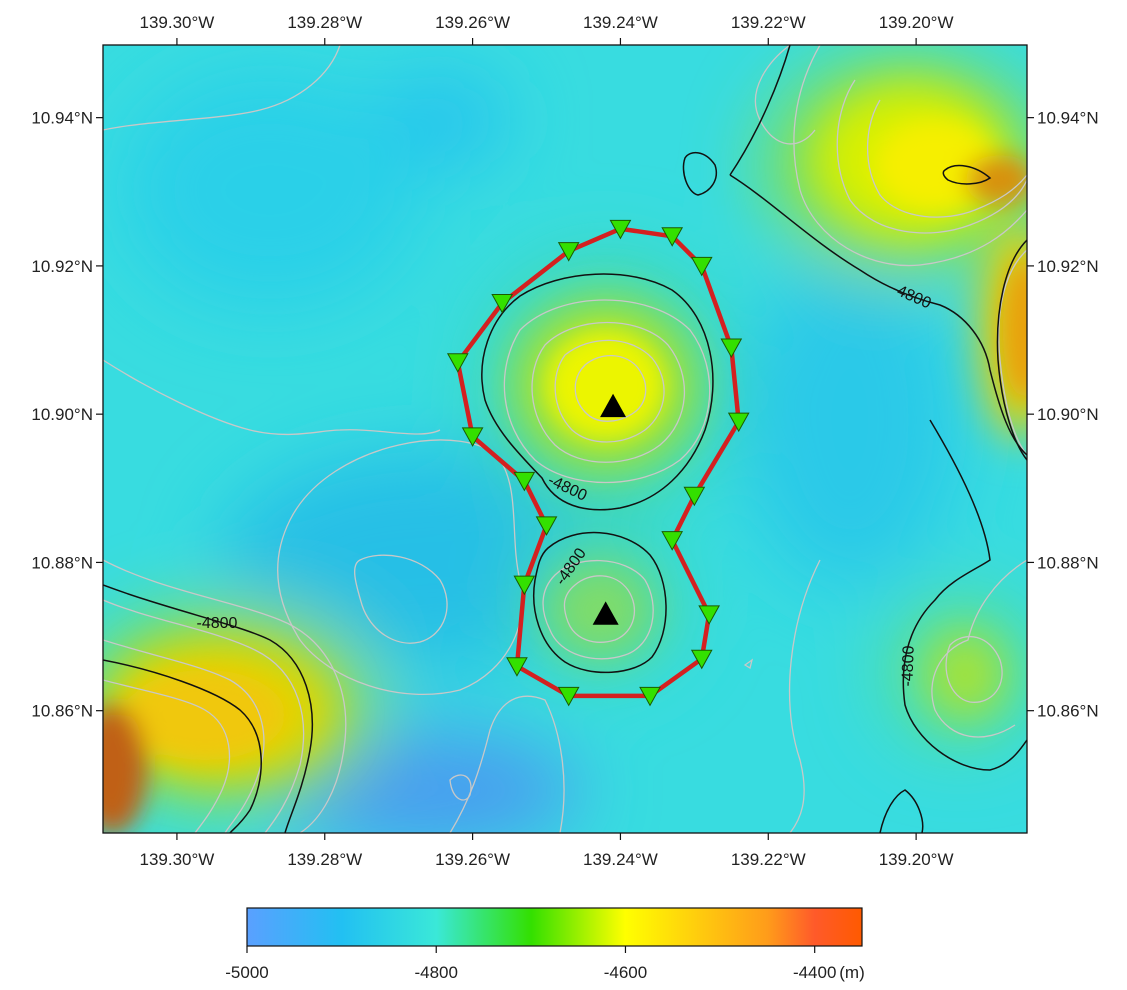 The image size is (1127, 990). Describe the element at coordinates (620, 859) in the screenshot. I see `lon-tick-label-bottom: 139.24°W` at that location.